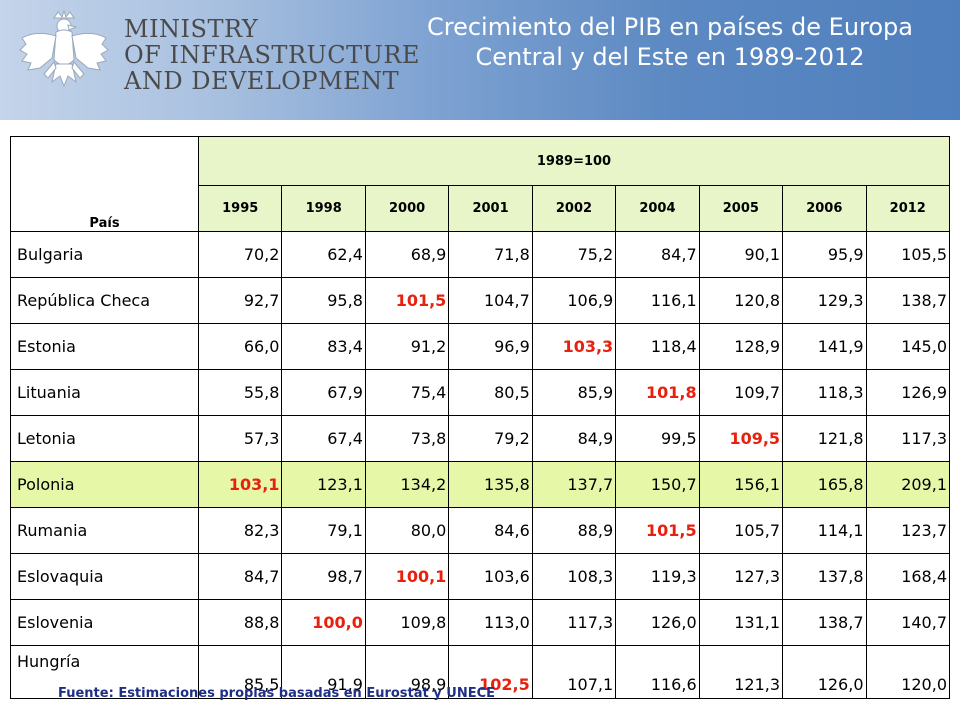 This screenshot has width=960, height=720. What do you see at coordinates (490, 484) in the screenshot?
I see `gdp-index-cell: 135,8` at bounding box center [490, 484].